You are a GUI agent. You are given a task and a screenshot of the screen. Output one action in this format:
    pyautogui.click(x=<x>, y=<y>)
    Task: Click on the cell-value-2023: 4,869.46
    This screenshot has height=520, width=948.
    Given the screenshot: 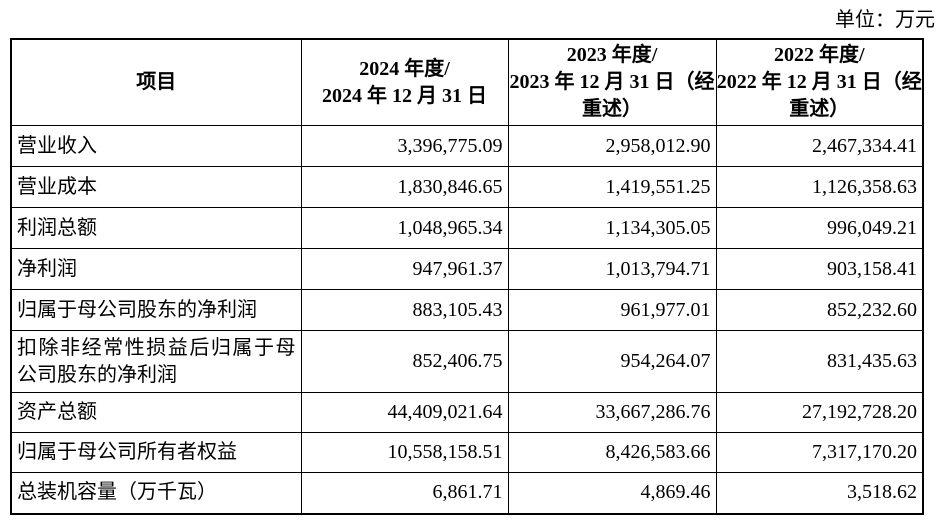 What is the action you would take?
    pyautogui.click(x=612, y=493)
    